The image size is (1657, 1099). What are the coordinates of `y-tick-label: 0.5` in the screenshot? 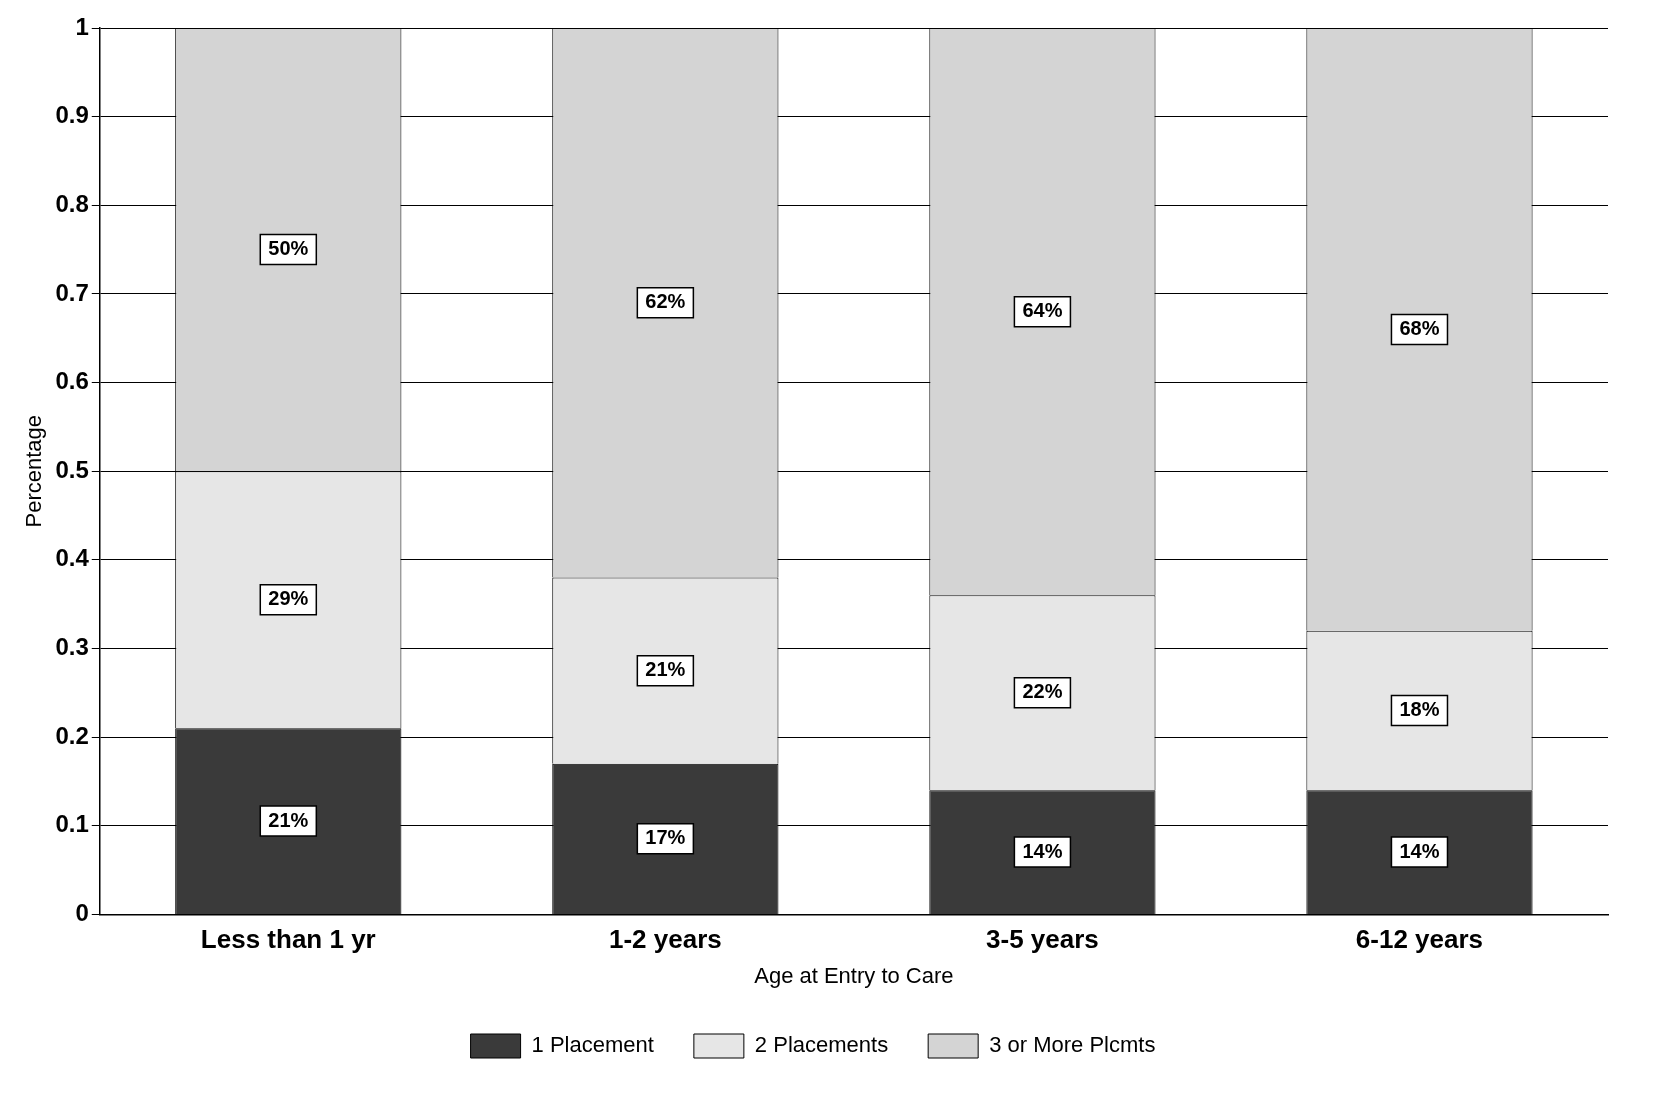 It's located at (72, 469).